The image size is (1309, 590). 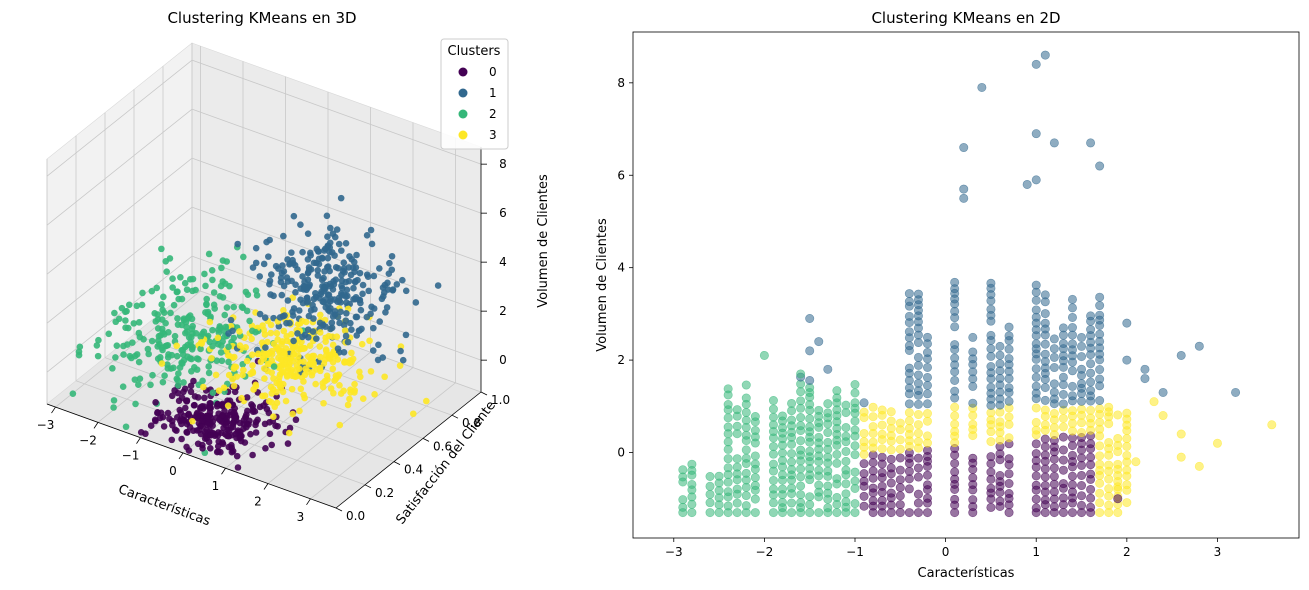 What do you see at coordinates (46, 425) in the screenshot?
I see `x-tick-label: −3` at bounding box center [46, 425].